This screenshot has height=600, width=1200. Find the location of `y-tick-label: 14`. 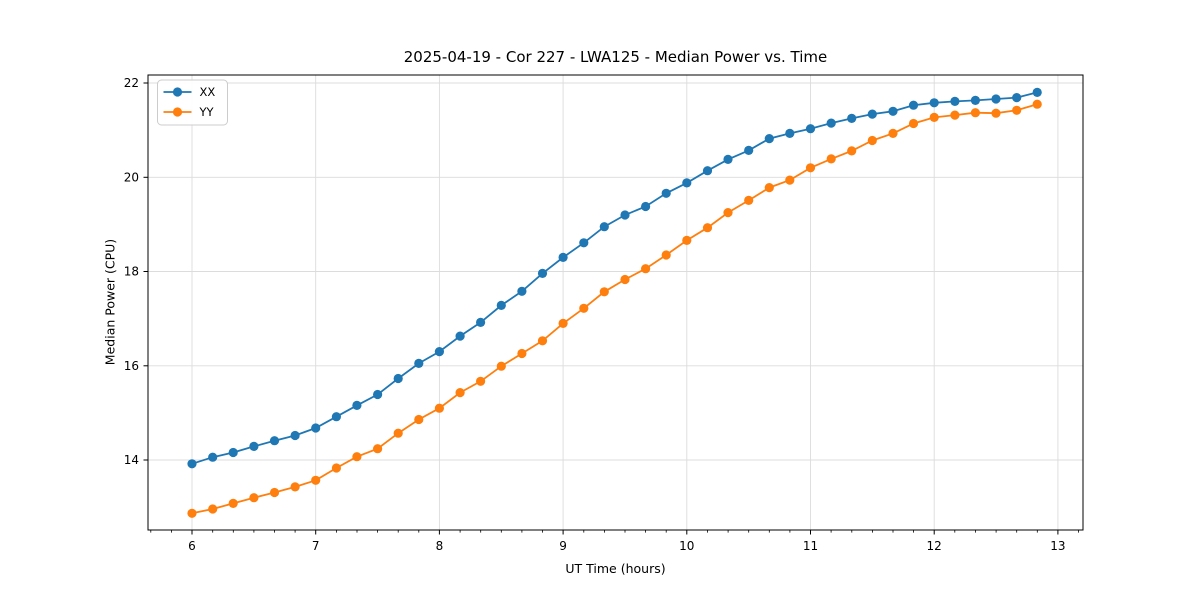

y-tick-label: 14 is located at coordinates (131, 460).